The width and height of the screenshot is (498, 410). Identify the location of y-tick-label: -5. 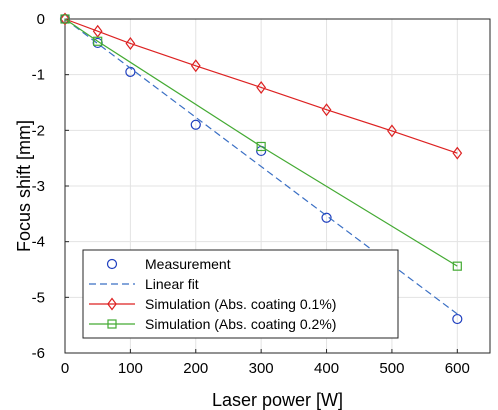
(38, 297).